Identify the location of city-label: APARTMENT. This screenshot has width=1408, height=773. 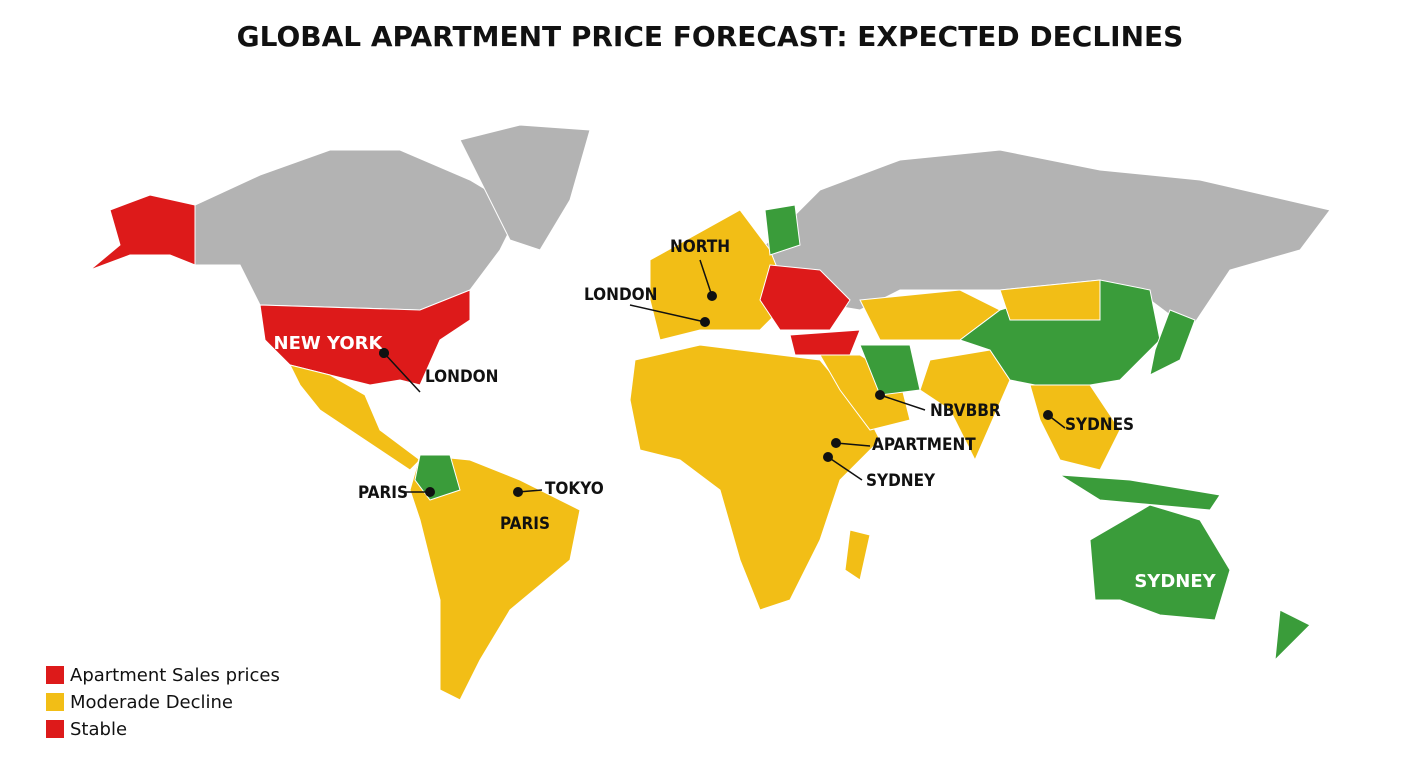
(924, 445).